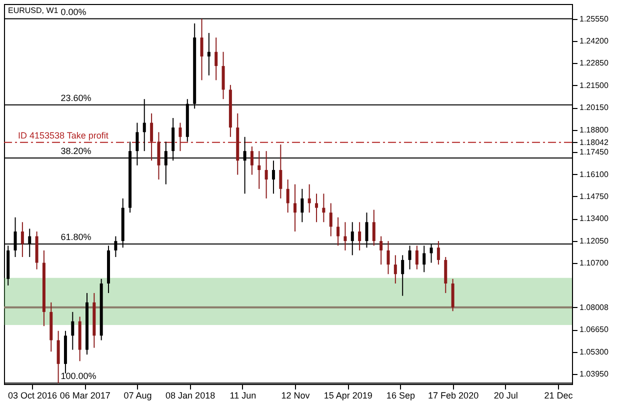 The width and height of the screenshot is (625, 414). Describe the element at coordinates (594, 129) in the screenshot. I see `y-tick-label: 1.18800` at that location.